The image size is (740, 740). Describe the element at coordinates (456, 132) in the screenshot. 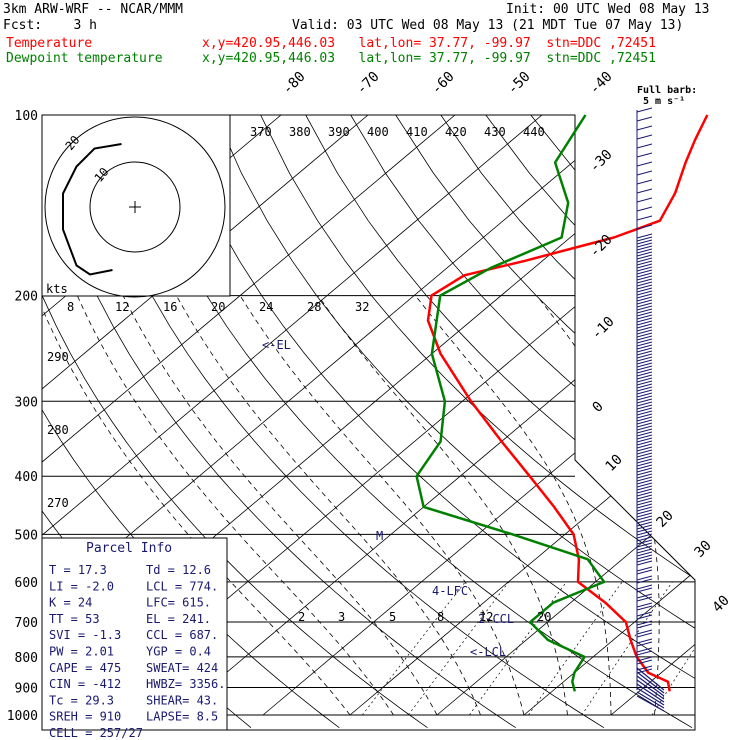

I see `theta-e-label: 420` at that location.